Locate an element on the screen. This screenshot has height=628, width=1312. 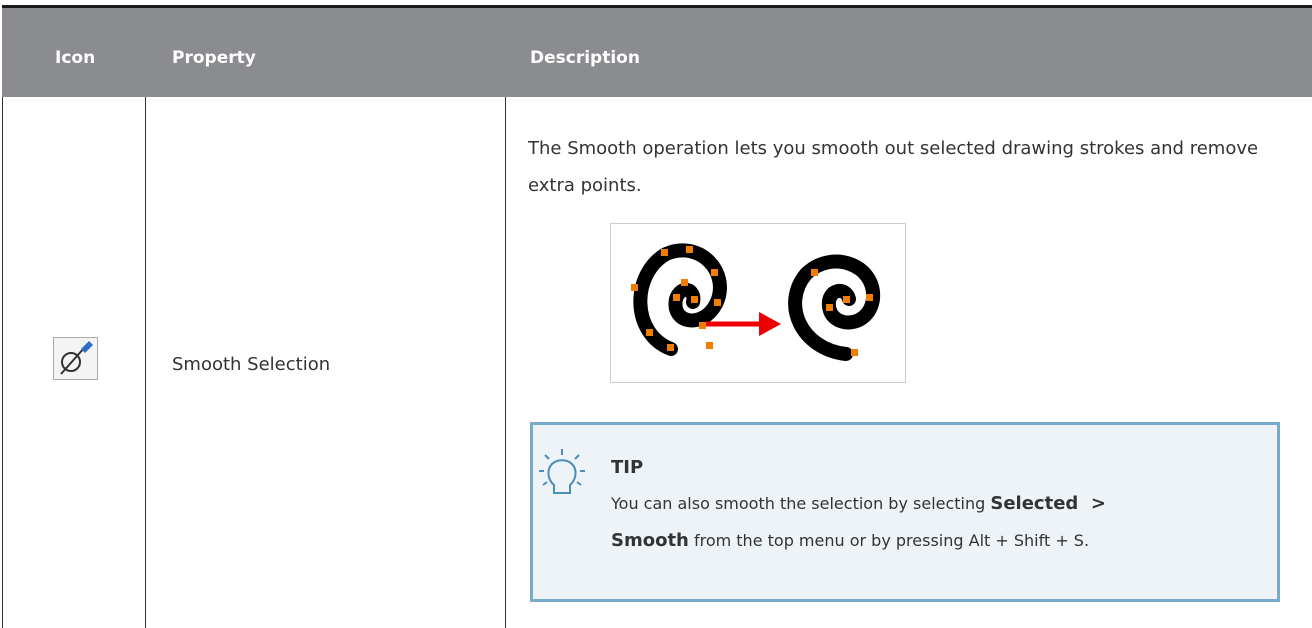
bulb is located at coordinates (562, 476).